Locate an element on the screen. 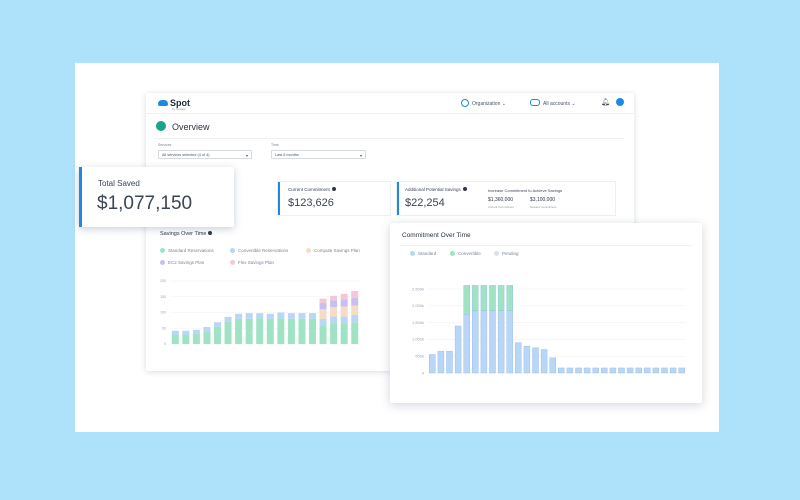 This screenshot has width=800, height=500. legend-label: Flex Savings Plan is located at coordinates (256, 262).